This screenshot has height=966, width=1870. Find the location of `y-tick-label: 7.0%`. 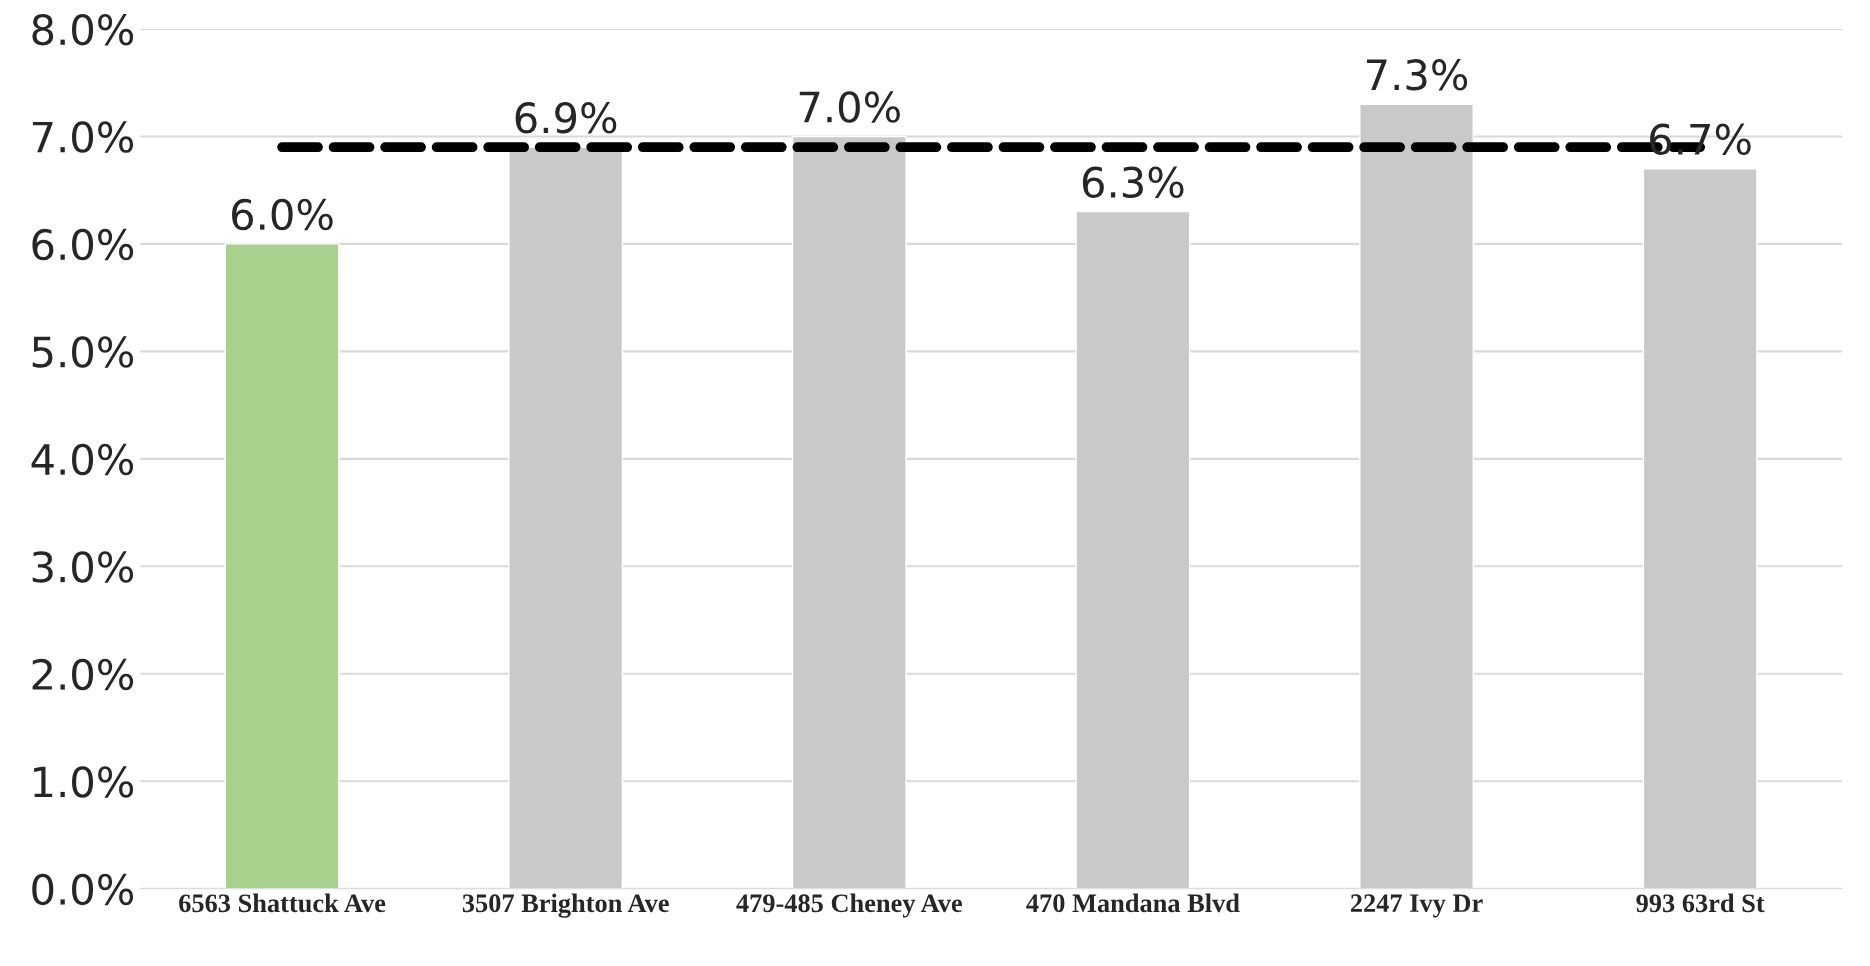

y-tick-label: 7.0% is located at coordinates (83, 137).